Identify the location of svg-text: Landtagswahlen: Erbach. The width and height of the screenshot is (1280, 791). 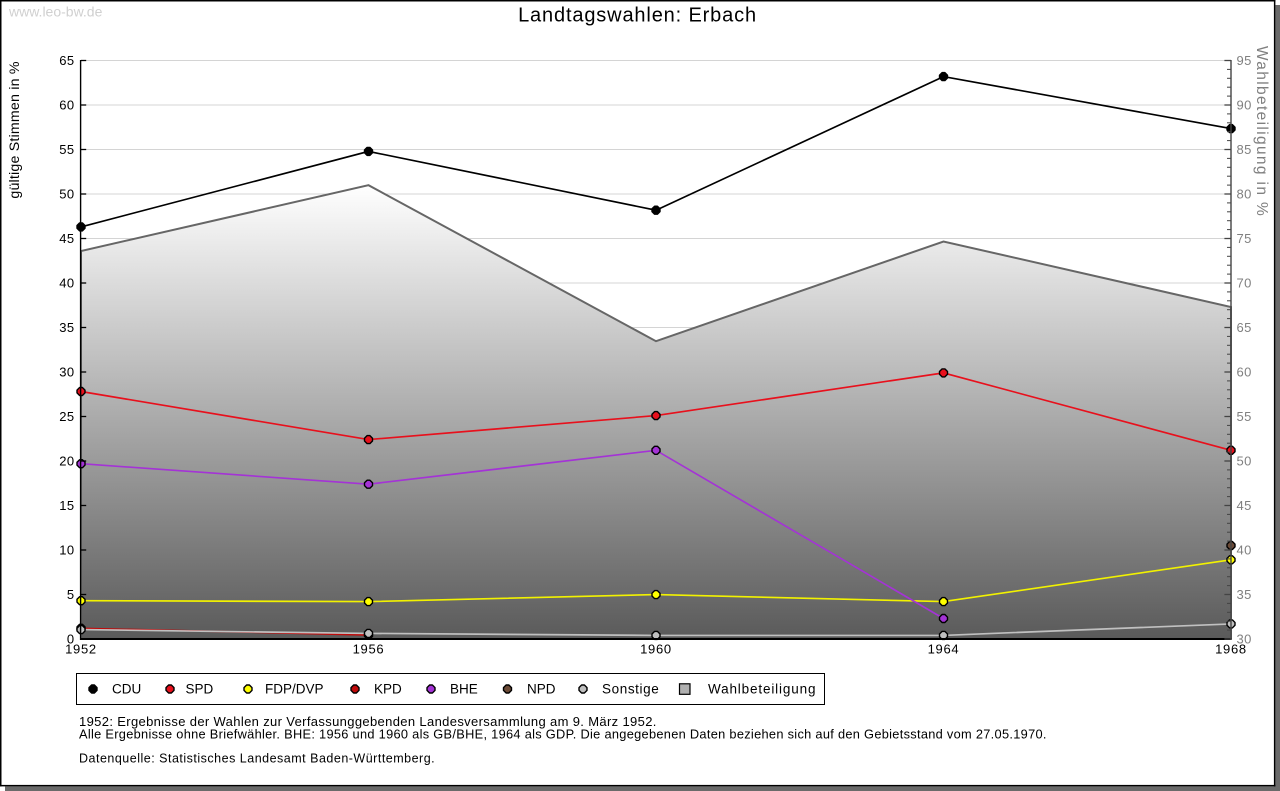
(637, 16).